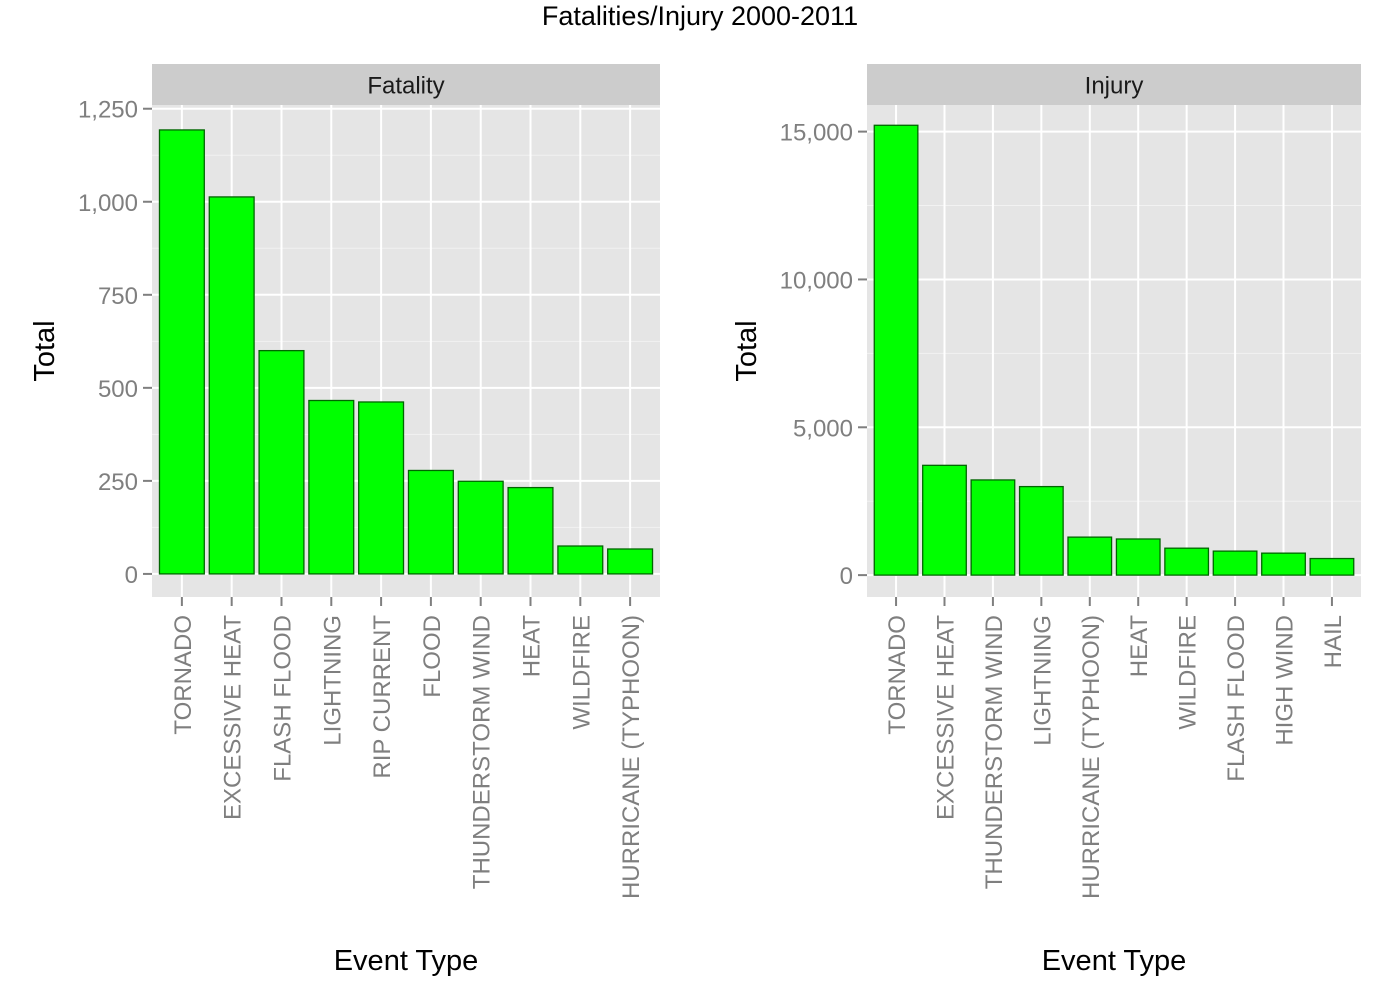 This screenshot has width=1400, height=1000. What do you see at coordinates (430, 522) in the screenshot?
I see `bar-flood` at bounding box center [430, 522].